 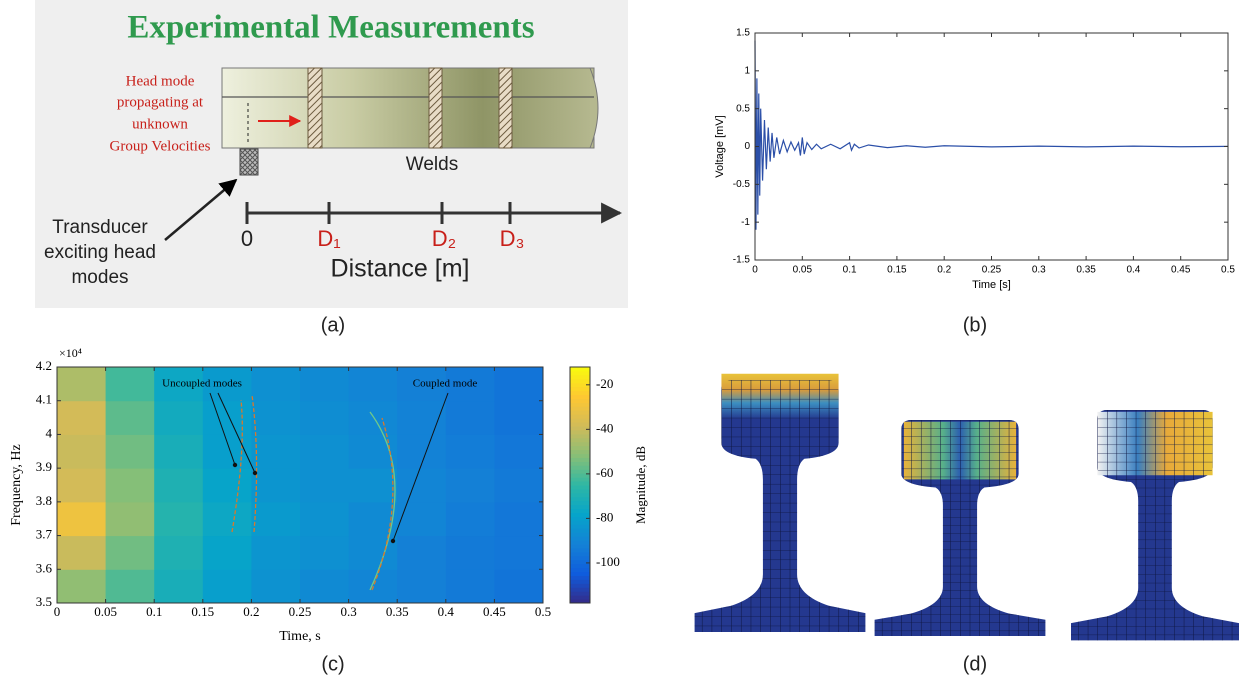 I want to click on distance-mark: 0, so click(x=247, y=238).